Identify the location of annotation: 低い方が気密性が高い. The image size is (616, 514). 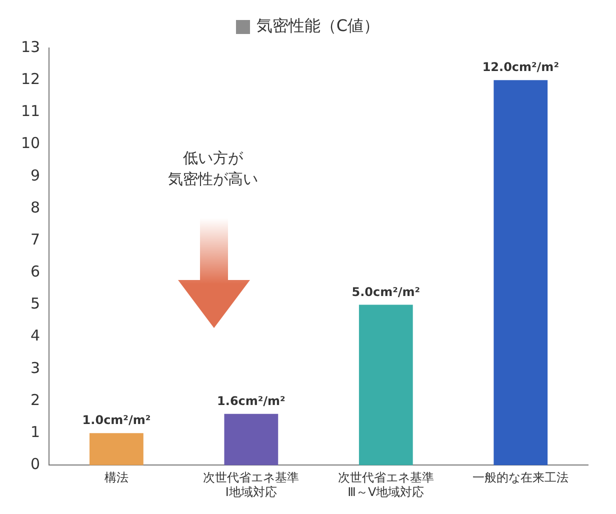
(213, 169).